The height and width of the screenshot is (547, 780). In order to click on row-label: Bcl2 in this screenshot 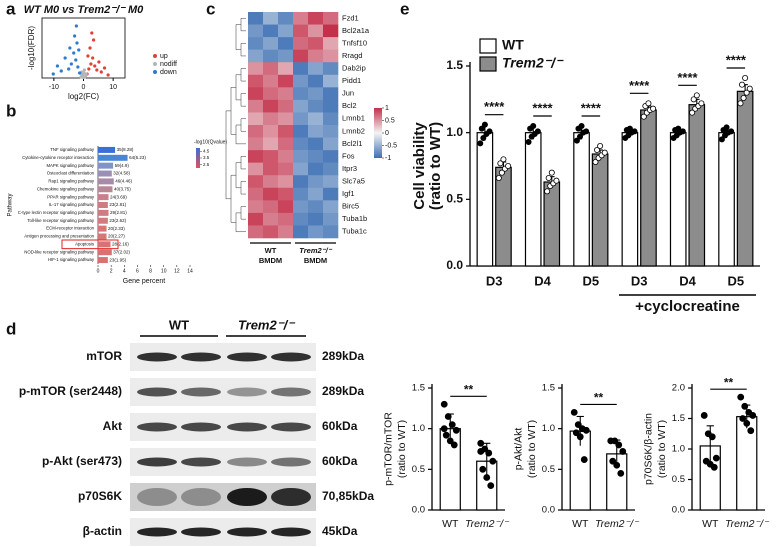, I will do `click(349, 105)`.